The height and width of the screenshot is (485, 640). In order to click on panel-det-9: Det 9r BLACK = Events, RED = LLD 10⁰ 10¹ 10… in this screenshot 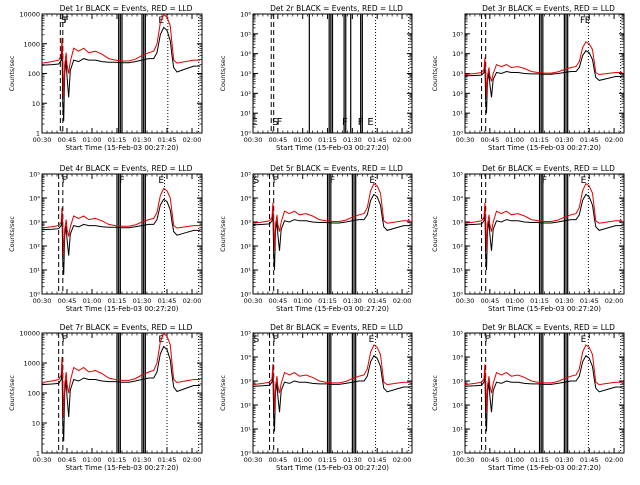, I will do `click(528, 397)`.